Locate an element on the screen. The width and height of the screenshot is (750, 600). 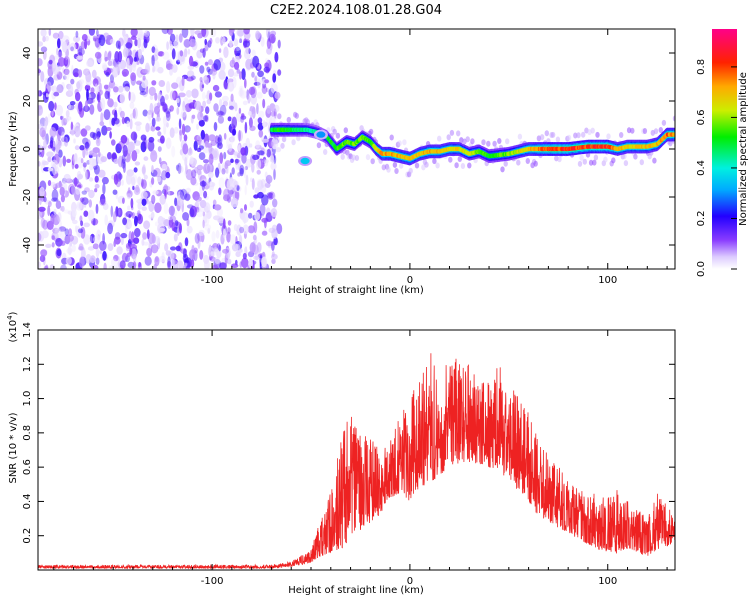
y-tick-label: 1.4 is located at coordinates (27, 330).